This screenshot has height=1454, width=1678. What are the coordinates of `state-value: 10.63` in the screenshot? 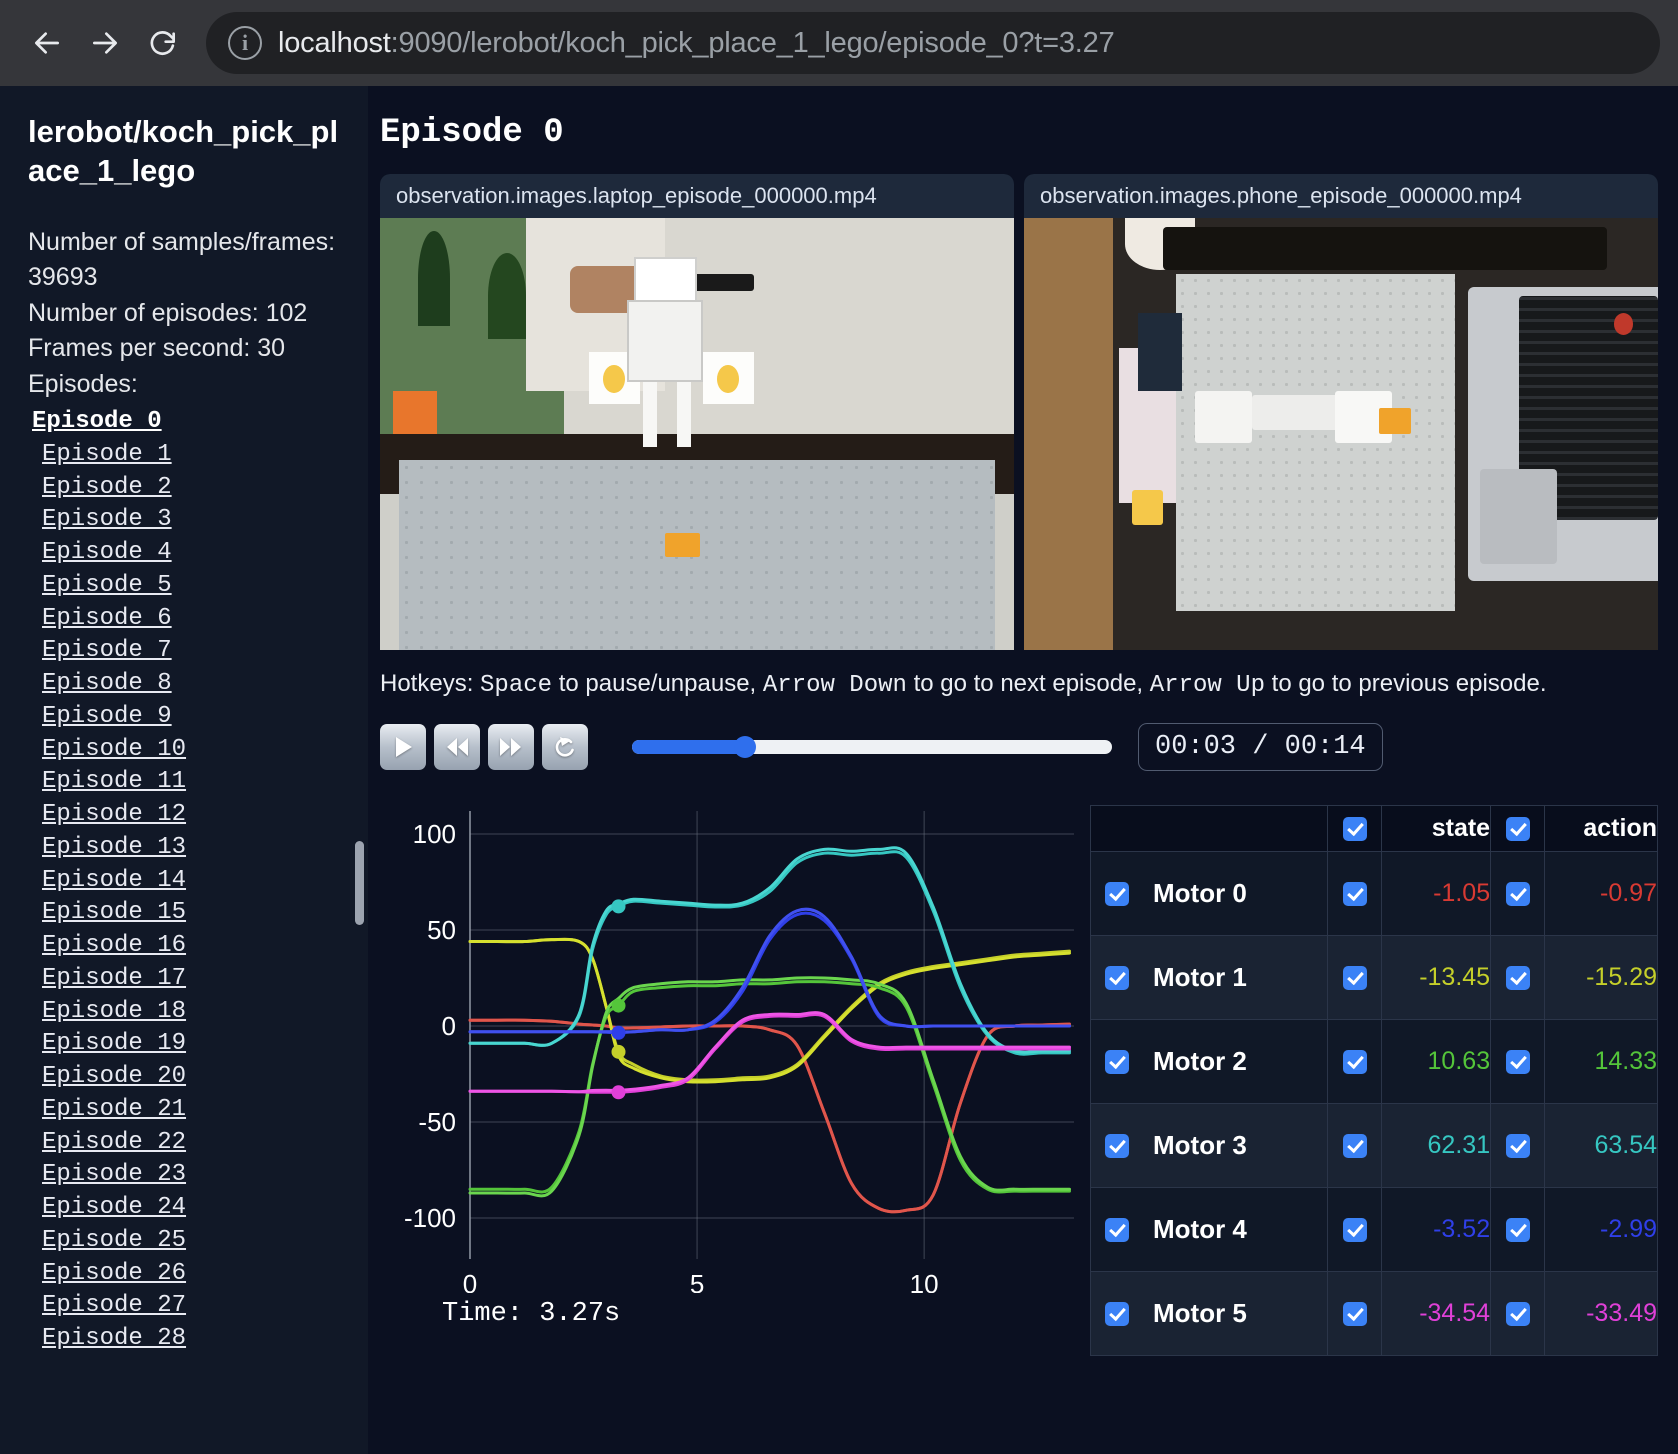 It's located at (1436, 1061).